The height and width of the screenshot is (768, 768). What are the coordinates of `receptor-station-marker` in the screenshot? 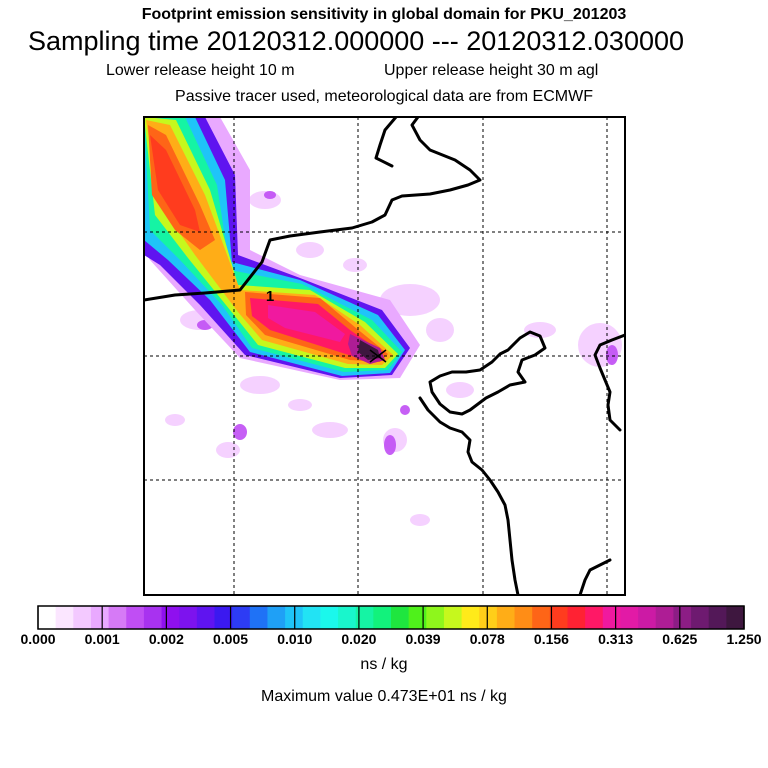 It's located at (378, 356).